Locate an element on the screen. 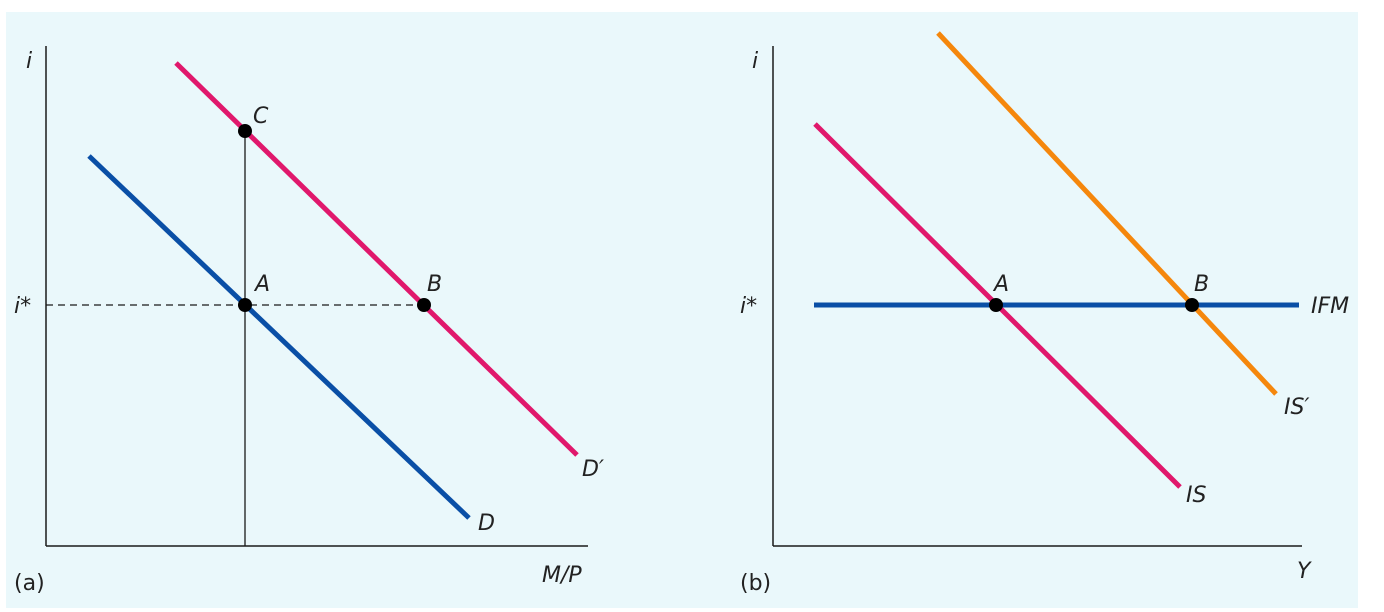  curve-is-label: IS is located at coordinates (1196, 495).